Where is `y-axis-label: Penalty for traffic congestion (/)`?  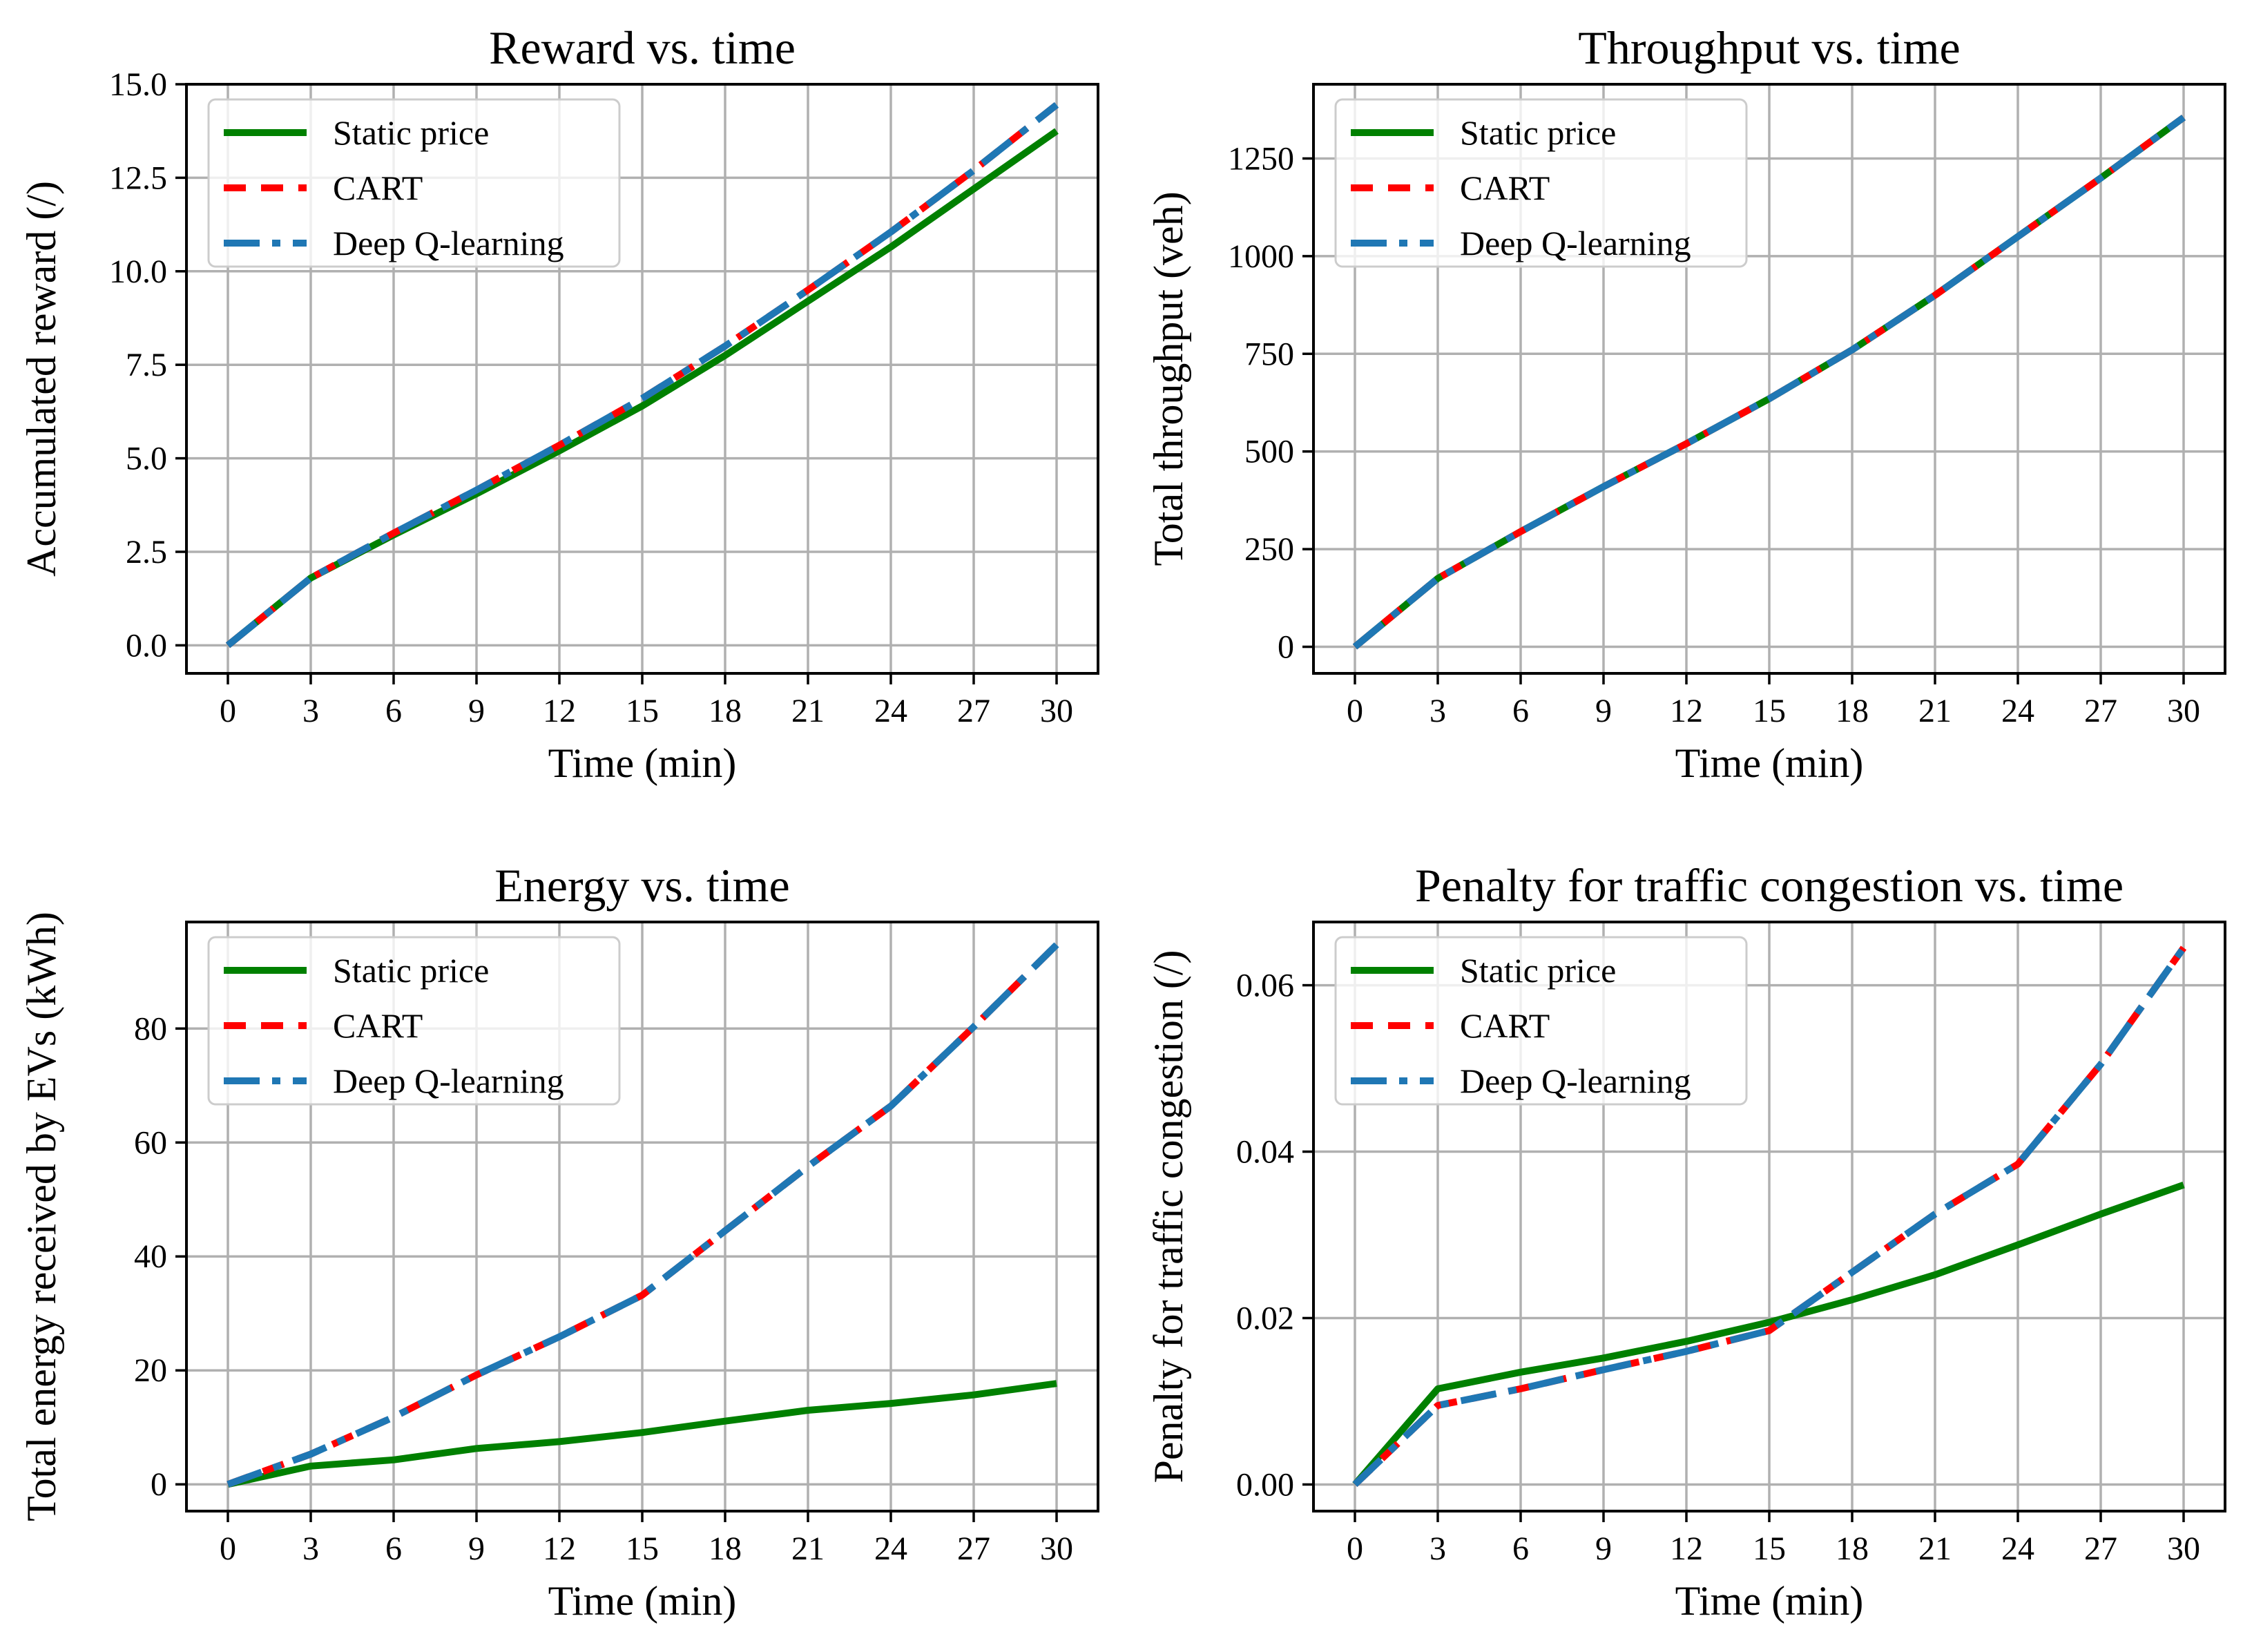
y-axis-label: Penalty for traffic congestion (/) is located at coordinates (1168, 1216).